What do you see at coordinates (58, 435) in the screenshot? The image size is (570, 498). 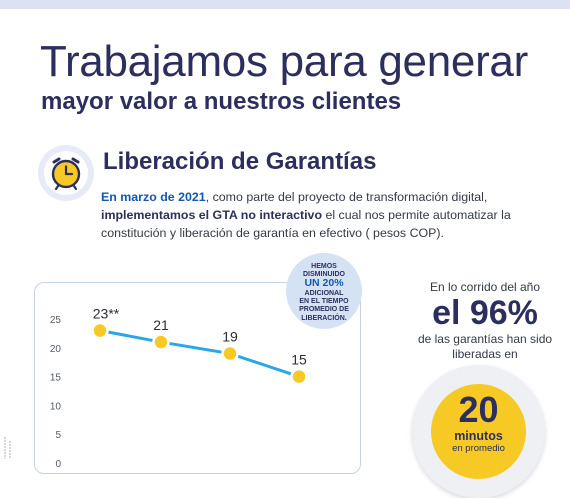 I see `y-tick-label: 5` at bounding box center [58, 435].